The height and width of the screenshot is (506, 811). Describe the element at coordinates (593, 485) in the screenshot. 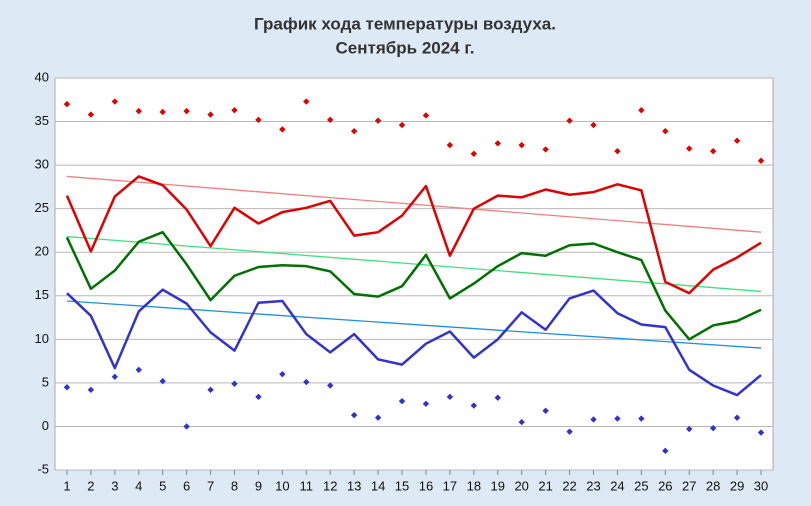

I see `x-tick-label: 23` at that location.